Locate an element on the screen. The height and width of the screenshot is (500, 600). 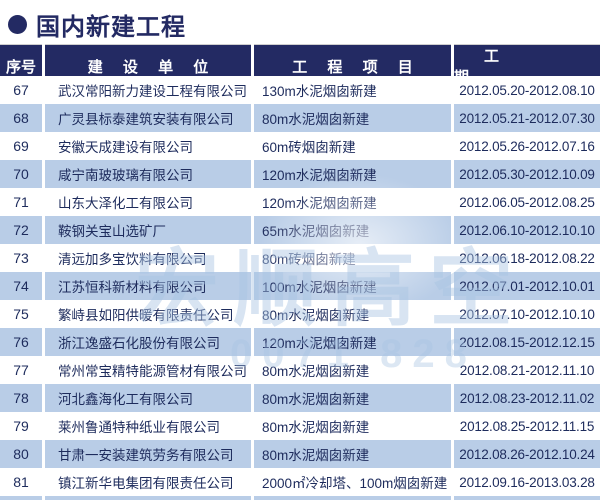
row-dates: 2012.07.10-2012.10.10 is located at coordinates (527, 314).